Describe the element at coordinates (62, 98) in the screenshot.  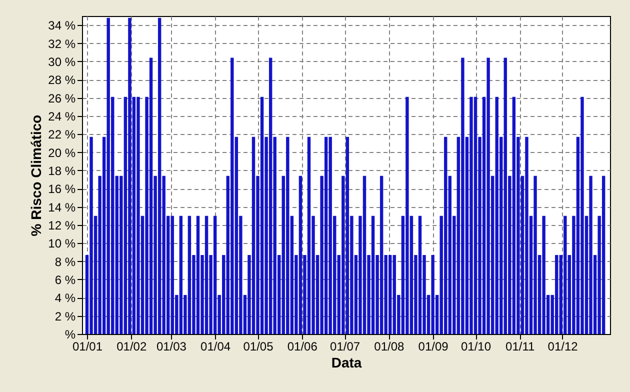
I see `y-tick-label: 26 %` at that location.